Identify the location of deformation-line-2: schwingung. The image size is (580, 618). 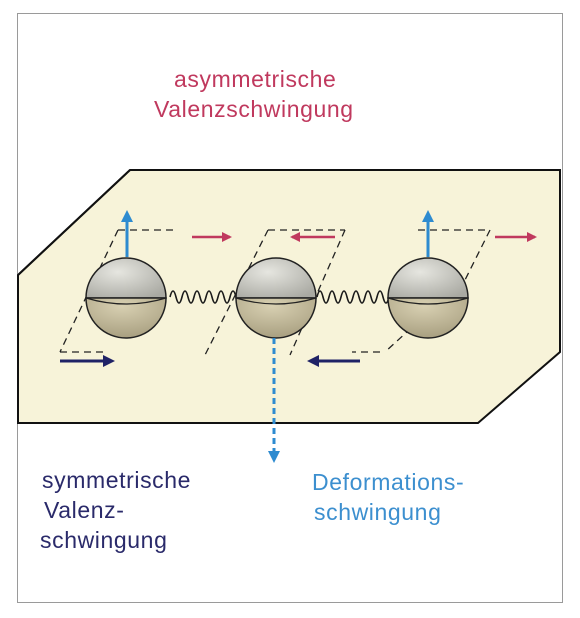
(378, 512).